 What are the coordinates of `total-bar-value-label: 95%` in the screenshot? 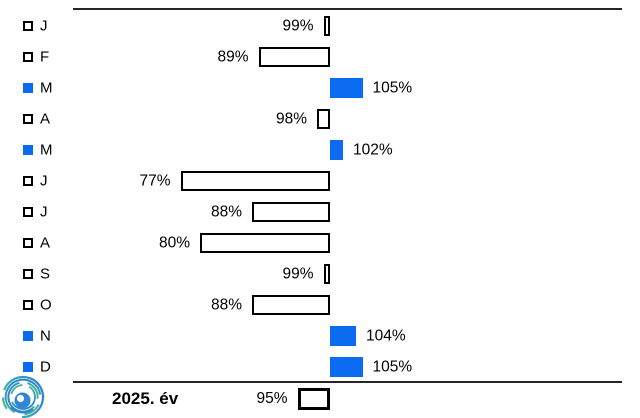 It's located at (272, 398).